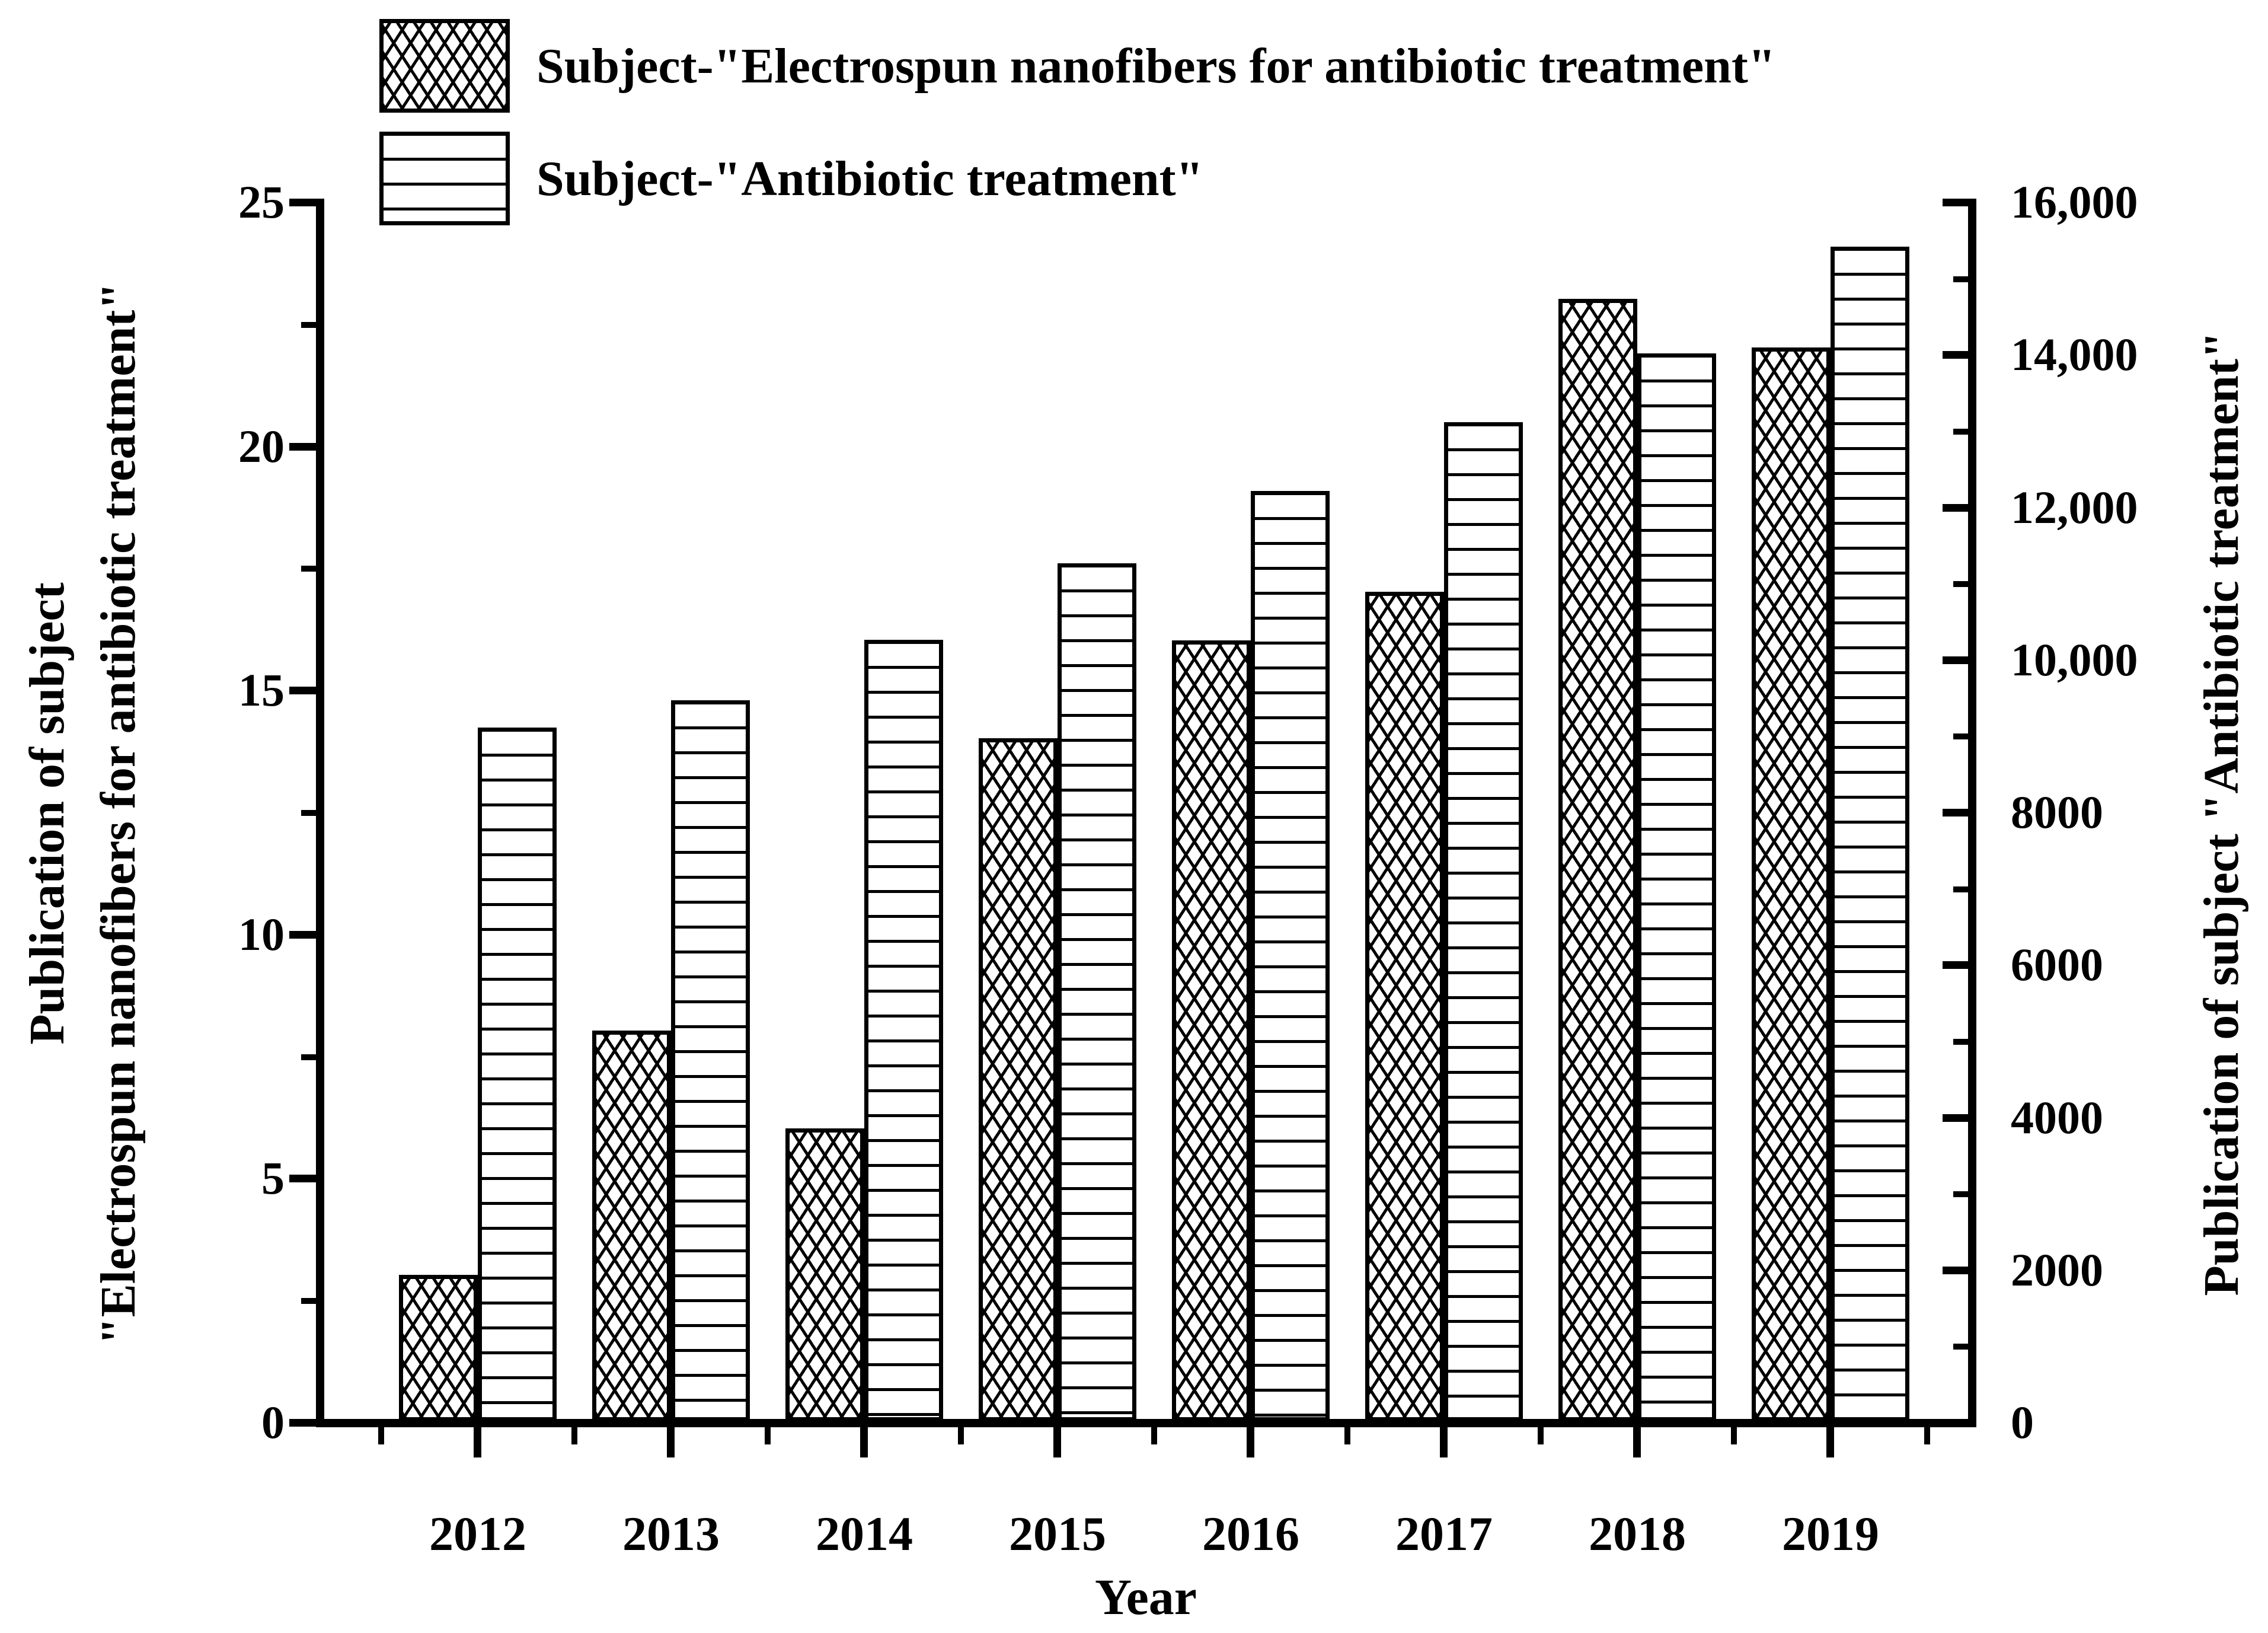 This screenshot has width=2268, height=1633. Describe the element at coordinates (445, 66) in the screenshot. I see `crosshatch-swatch-icon` at that location.